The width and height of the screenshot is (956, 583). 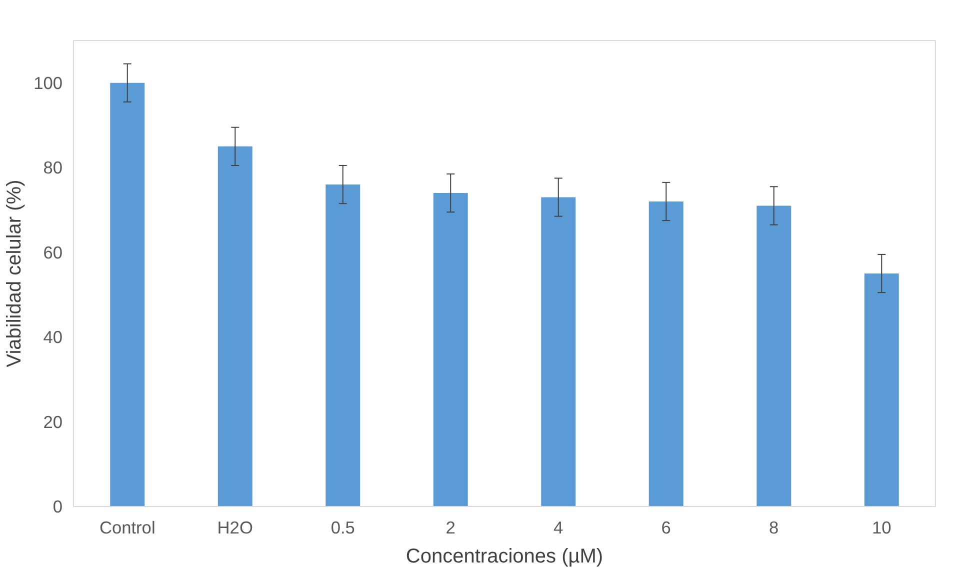 I want to click on x-tick-label: 0.5, so click(x=342, y=528).